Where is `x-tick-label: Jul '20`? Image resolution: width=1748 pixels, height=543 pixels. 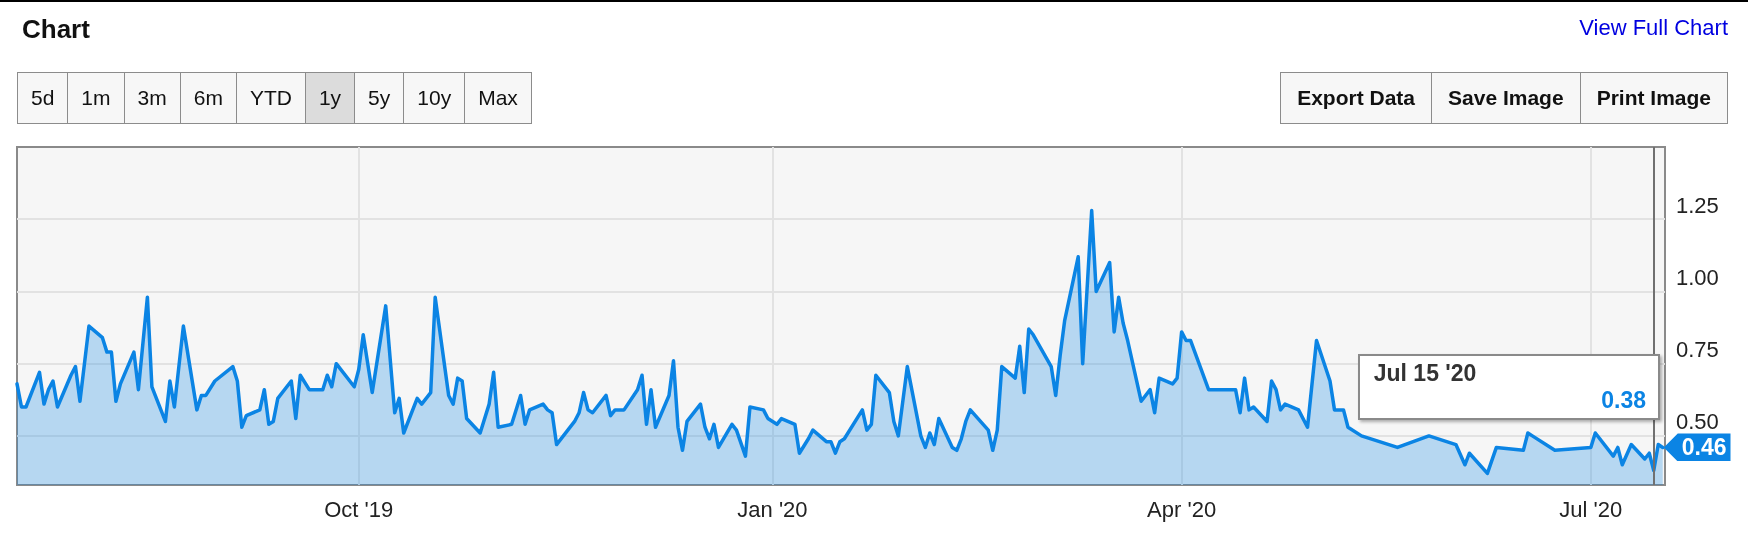
x-tick-label: Jul '20 is located at coordinates (1591, 509).